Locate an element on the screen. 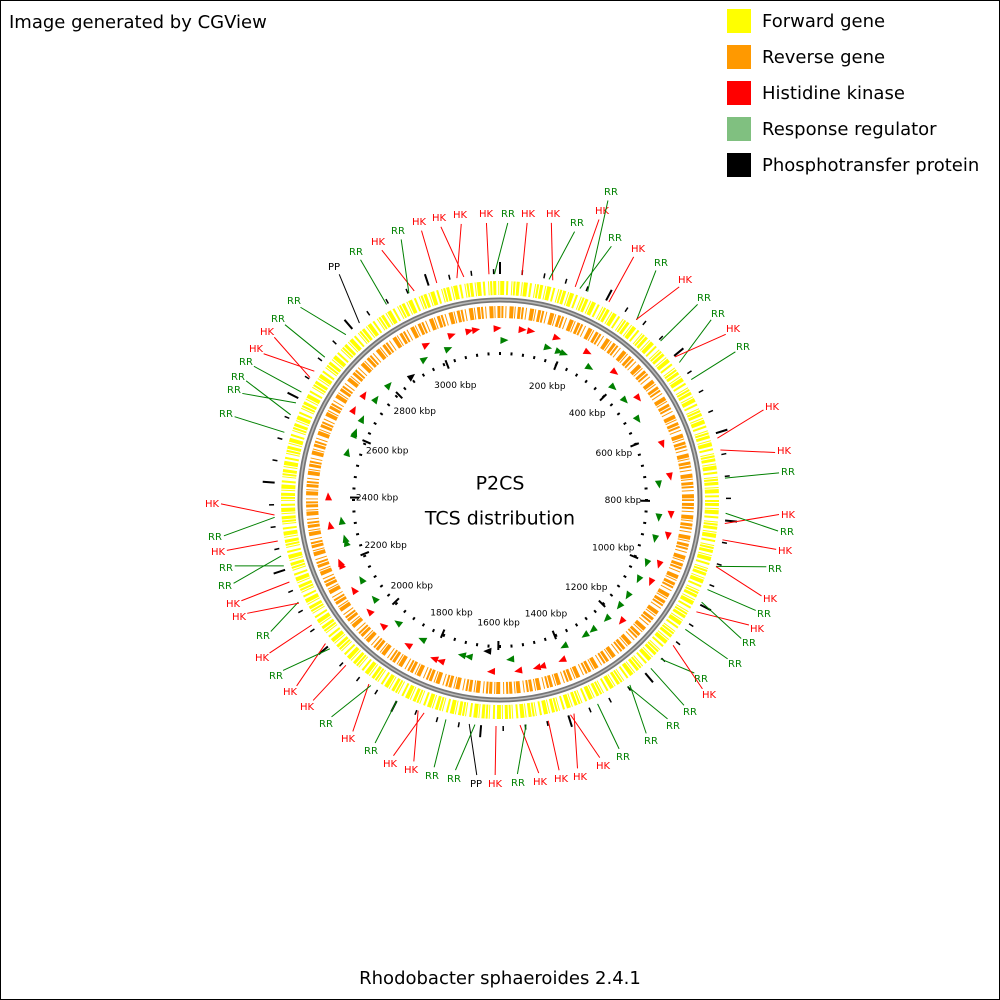  credit: Image generated by CGView is located at coordinates (138, 22).